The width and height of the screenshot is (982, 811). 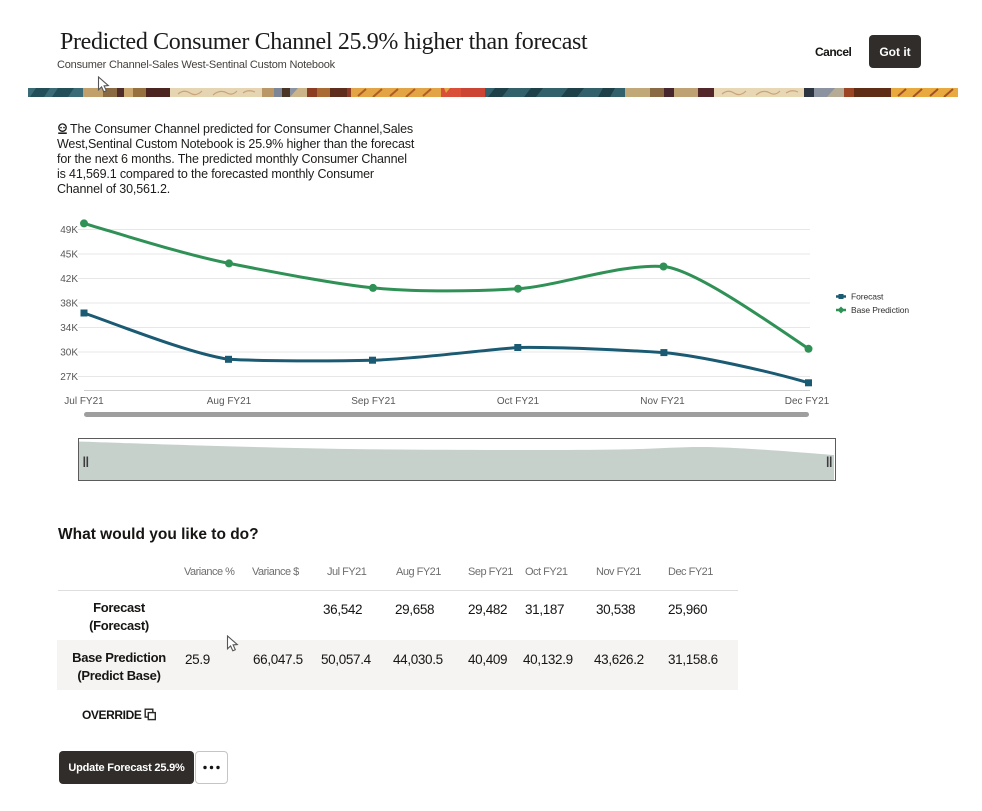 I want to click on svg-text: 38K, so click(x=69, y=304).